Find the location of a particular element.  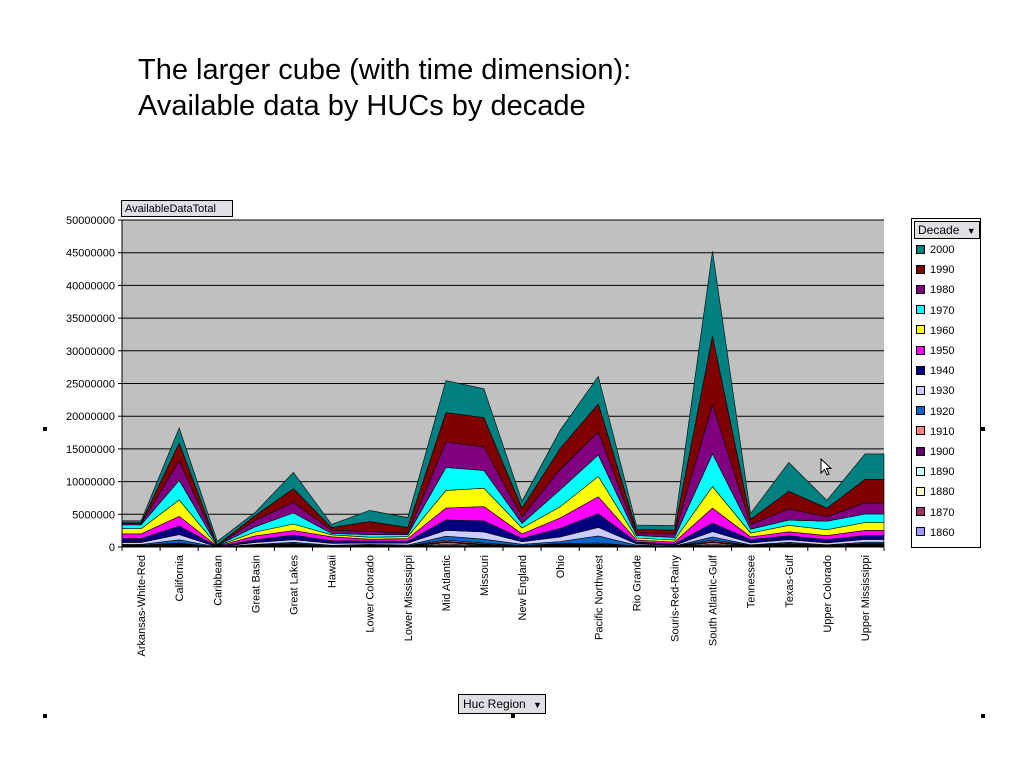

y-tick-label: 45000000 is located at coordinates (90, 254).